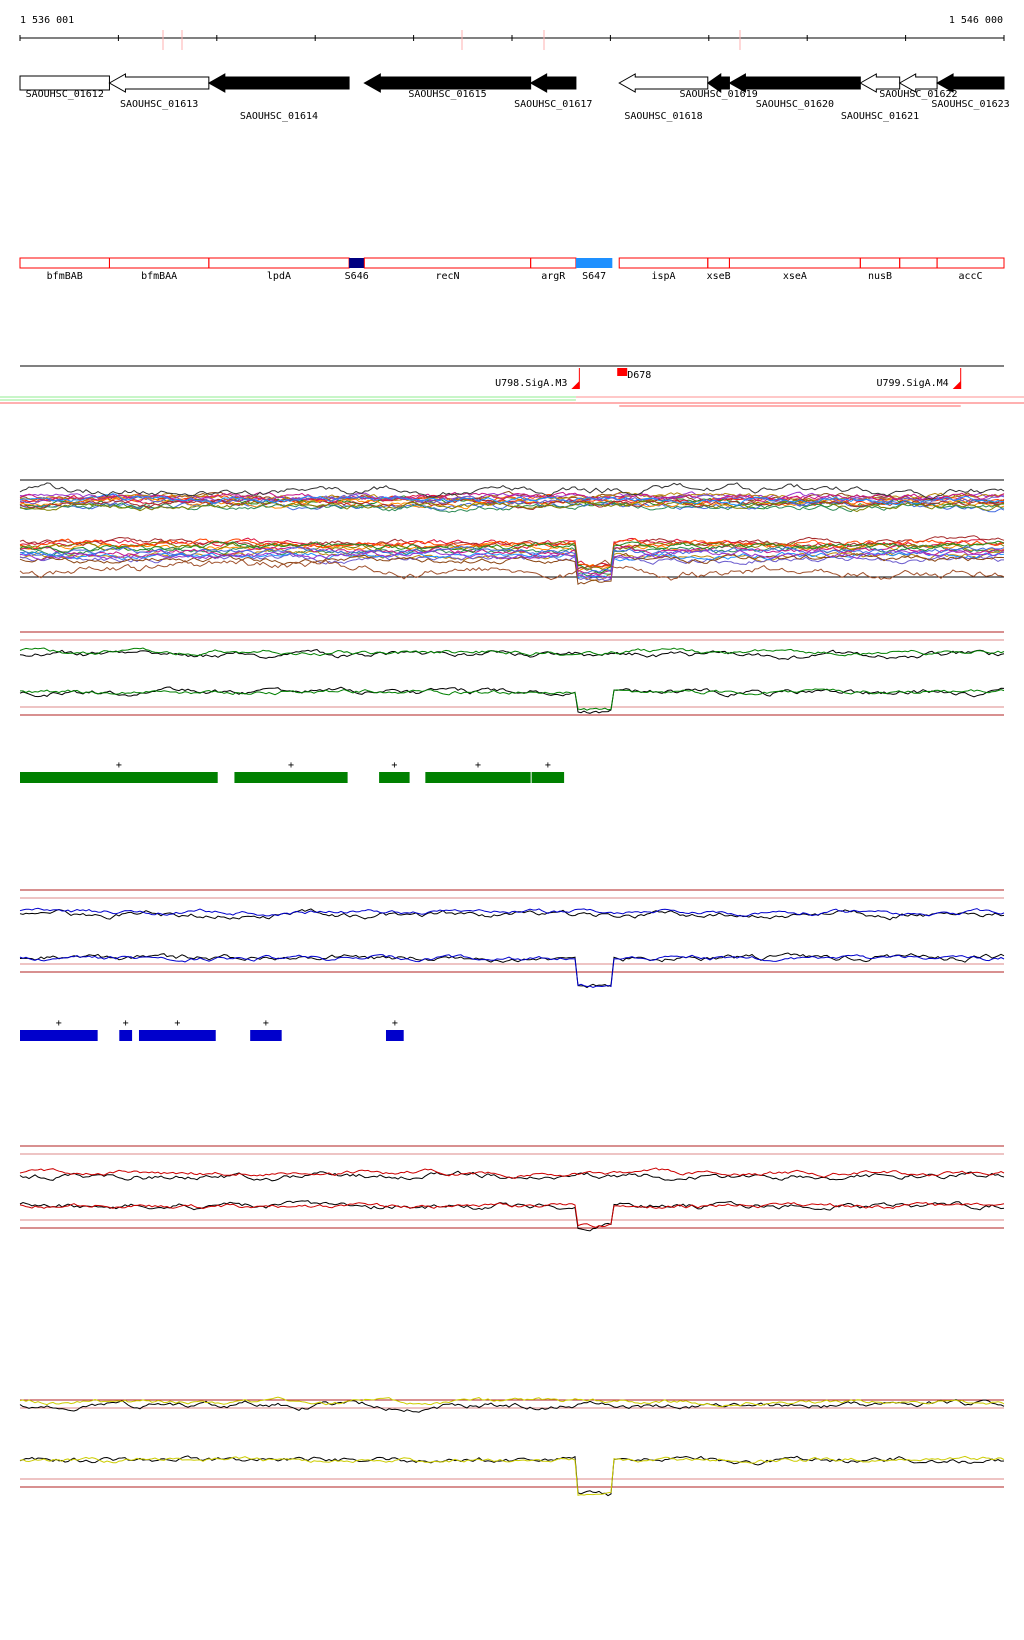  Describe the element at coordinates (918, 94) in the screenshot. I see `gene-label: SAOUHSC_01622` at that location.